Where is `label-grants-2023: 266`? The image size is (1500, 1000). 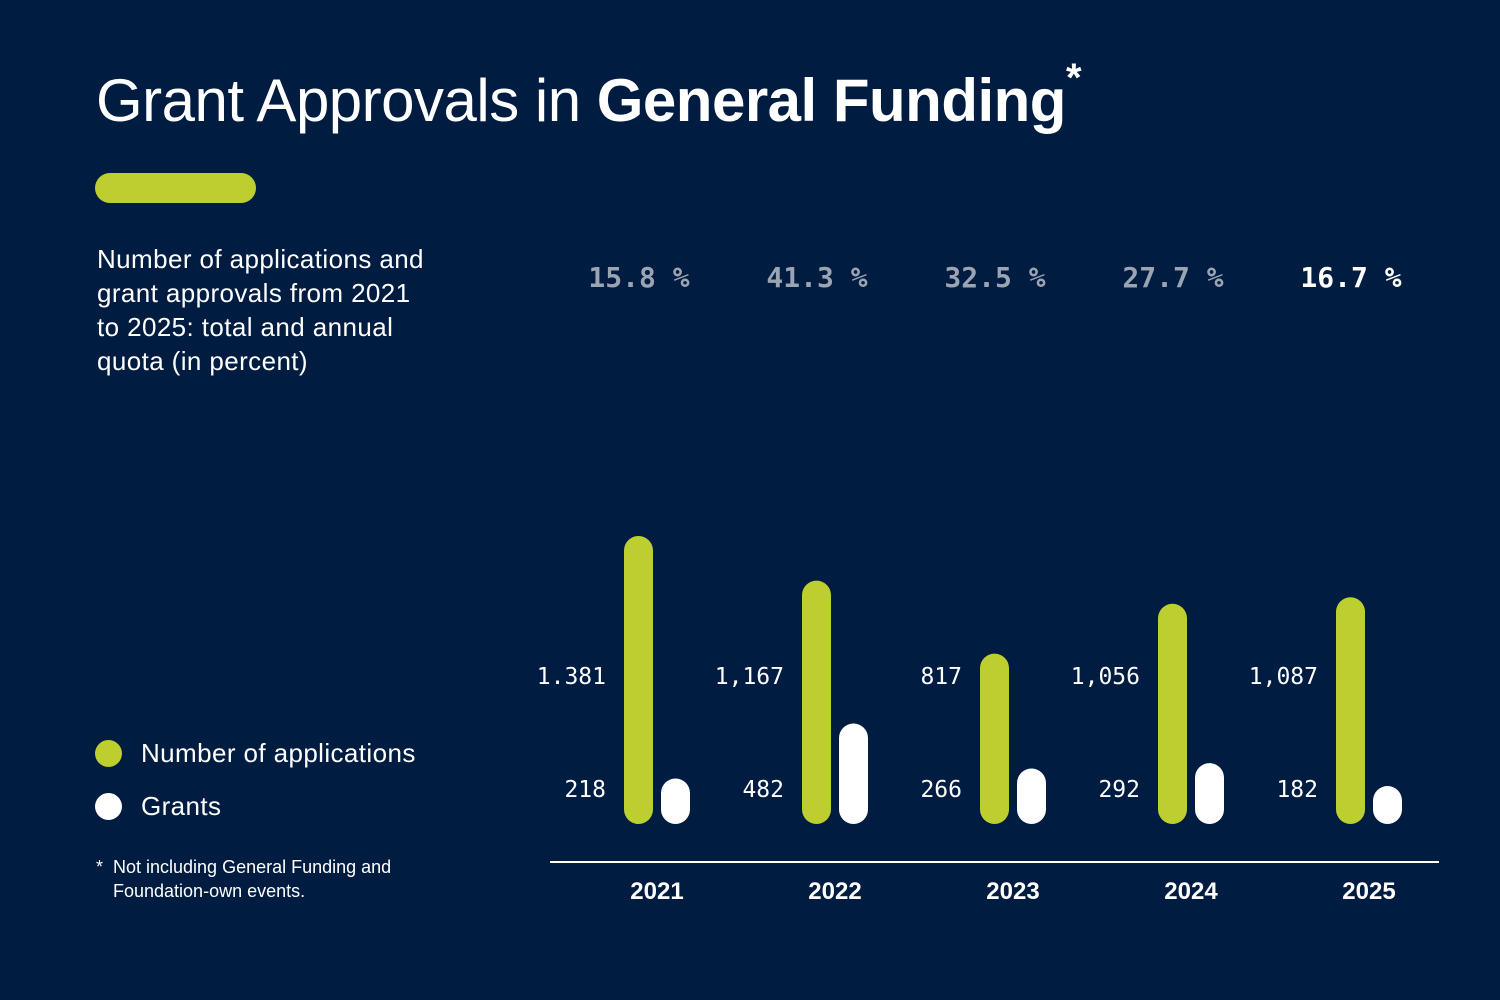 label-grants-2023: 266 is located at coordinates (941, 790).